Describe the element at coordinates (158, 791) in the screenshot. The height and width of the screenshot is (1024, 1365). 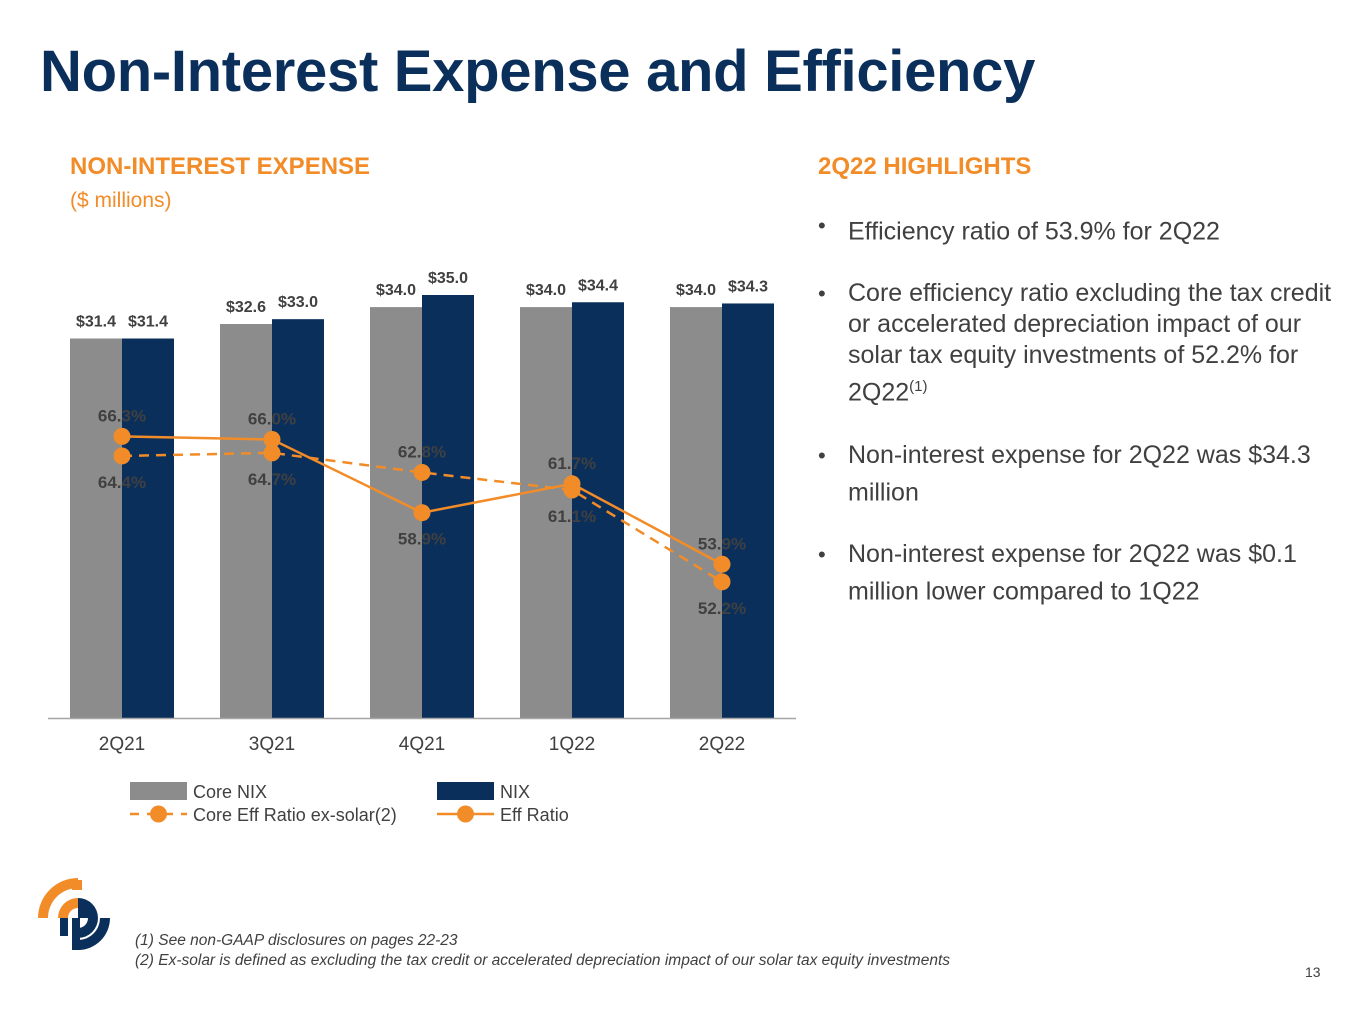
I see `legend-core-nix-swatch` at that location.